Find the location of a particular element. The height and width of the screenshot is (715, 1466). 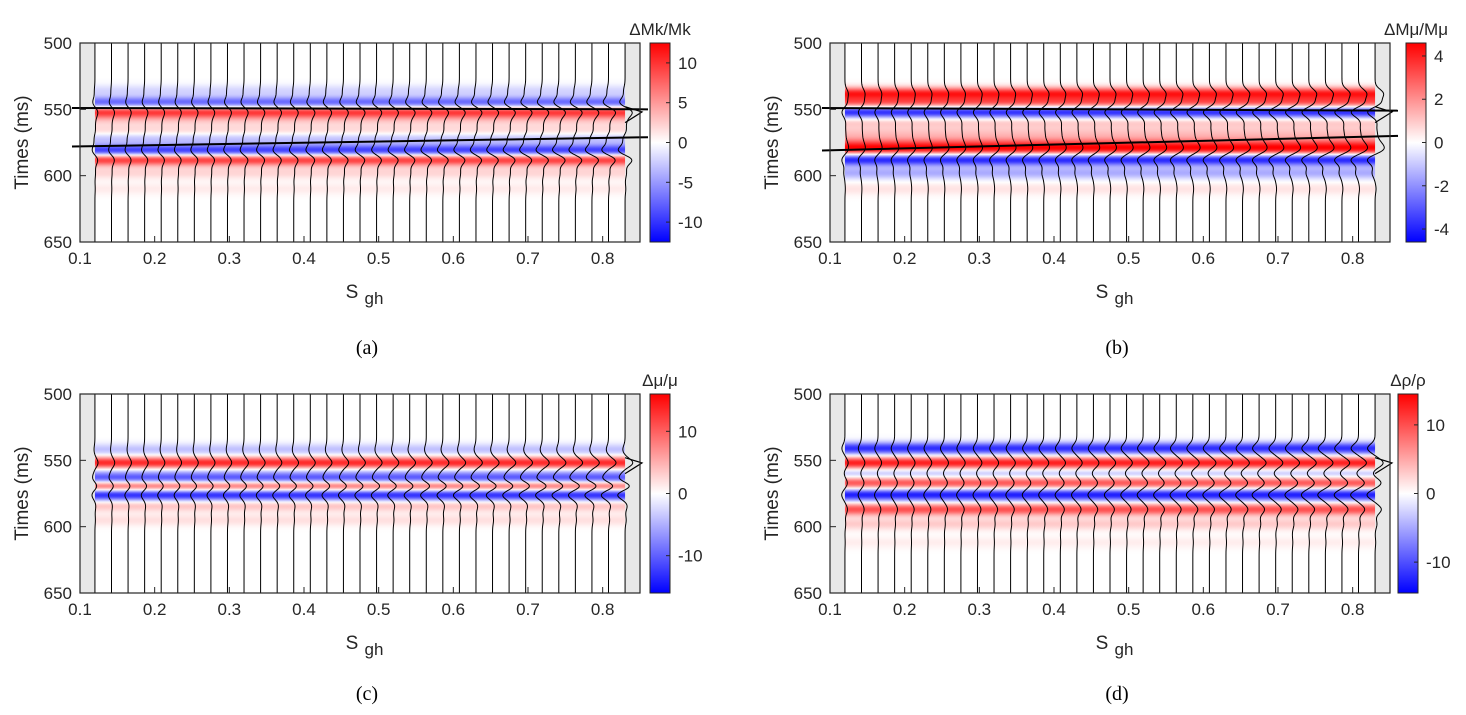

x-tick-label: 0.8 is located at coordinates (1353, 609).